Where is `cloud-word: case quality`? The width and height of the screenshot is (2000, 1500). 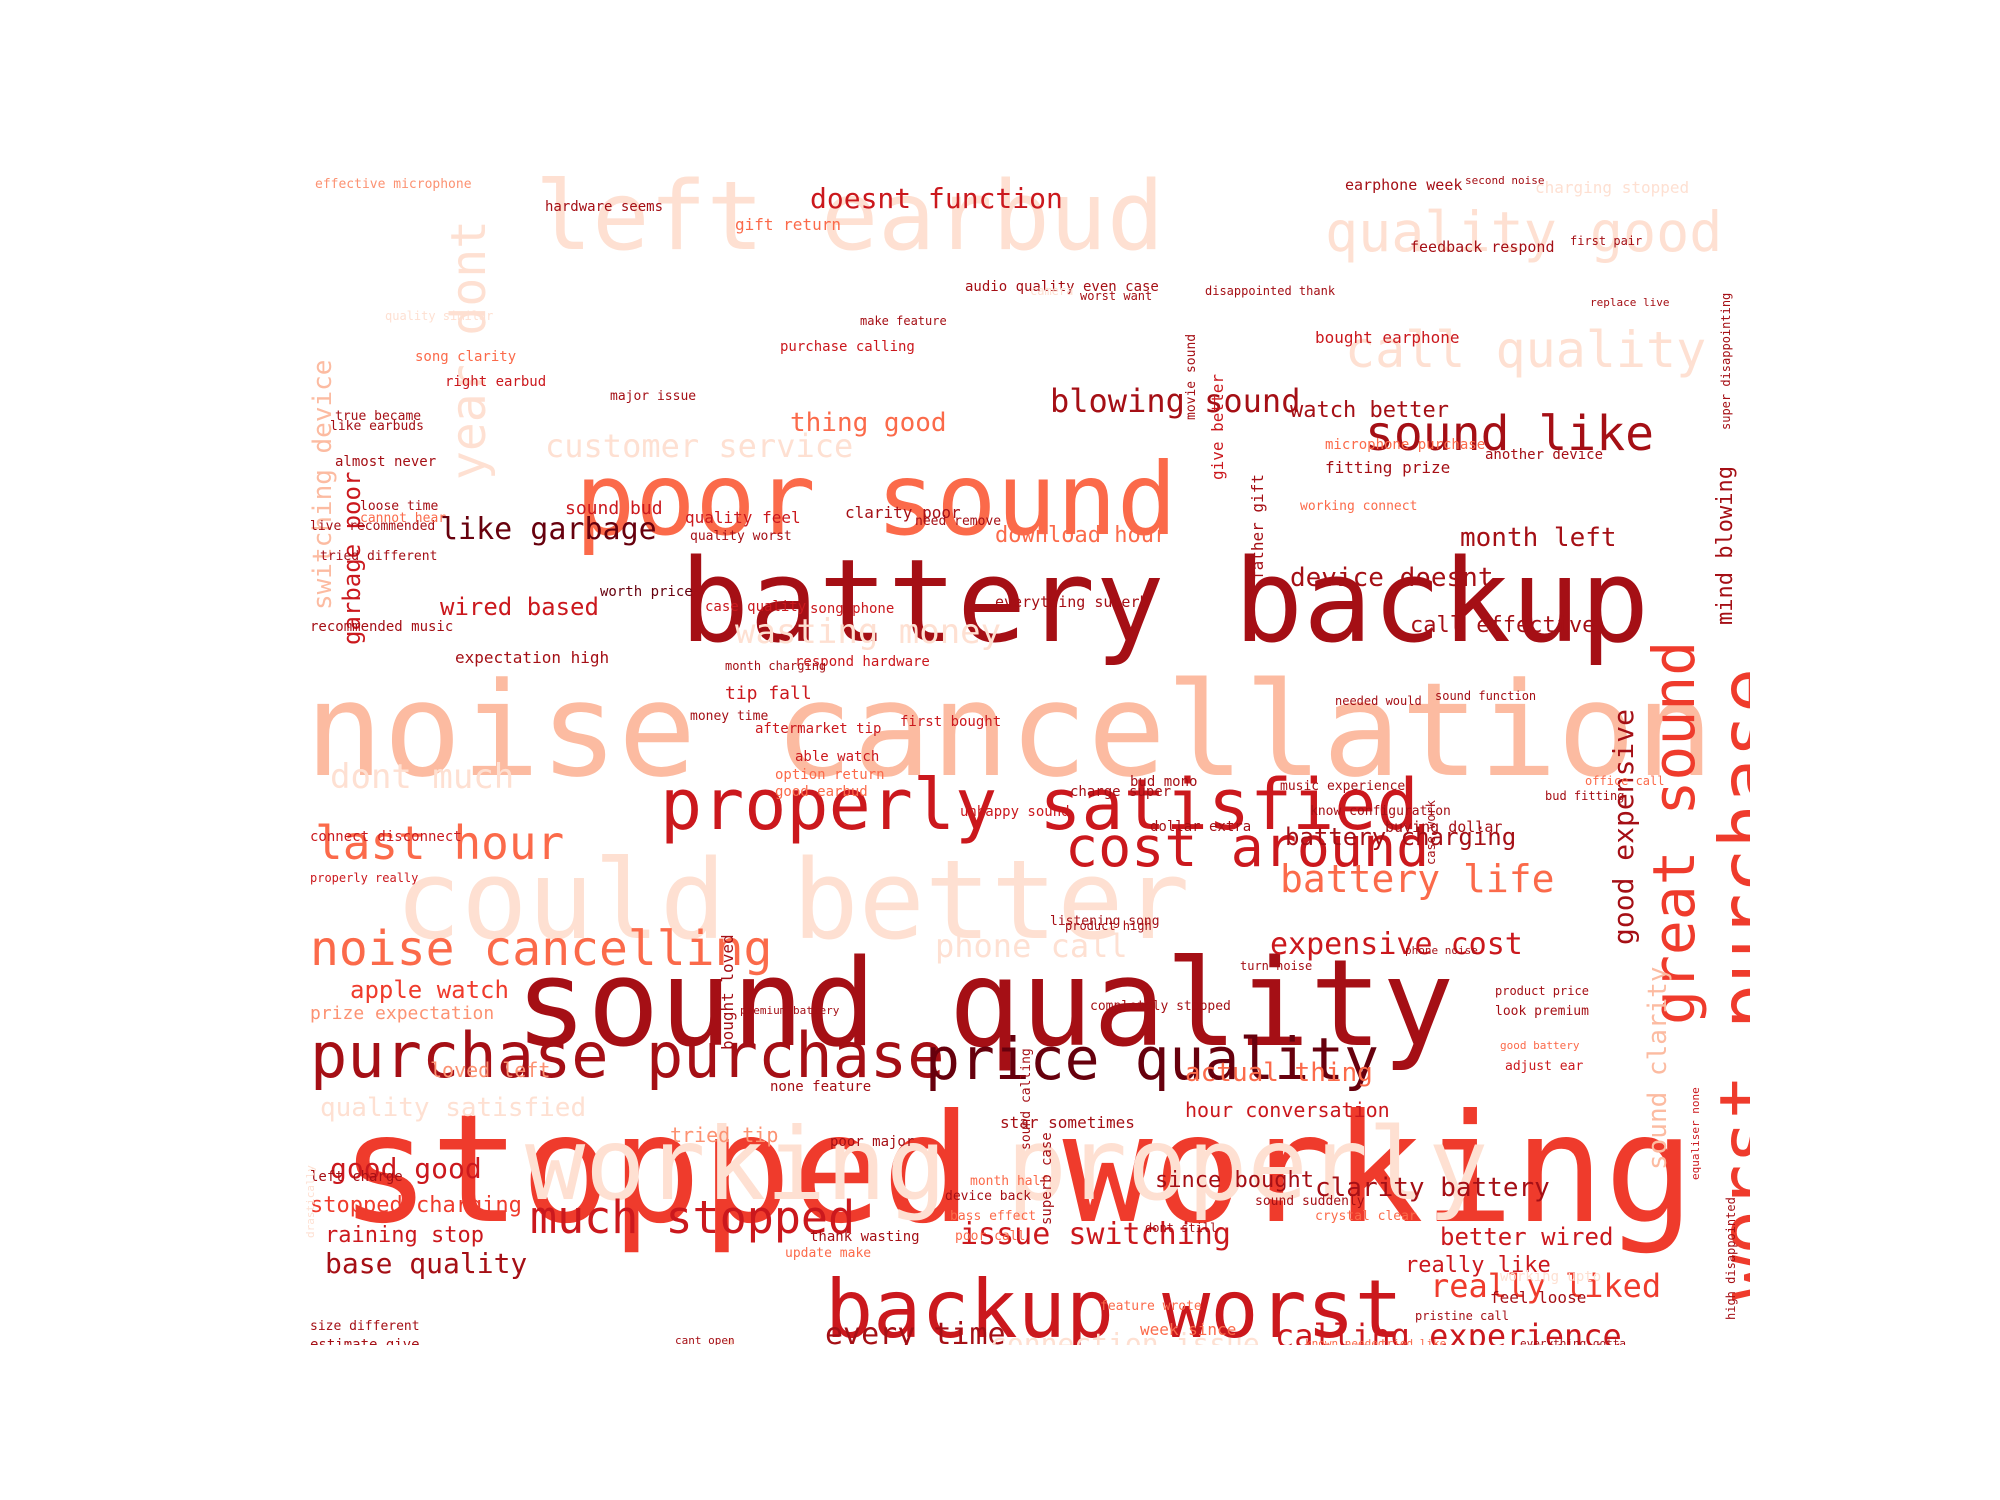 cloud-word: case quality is located at coordinates (756, 607).